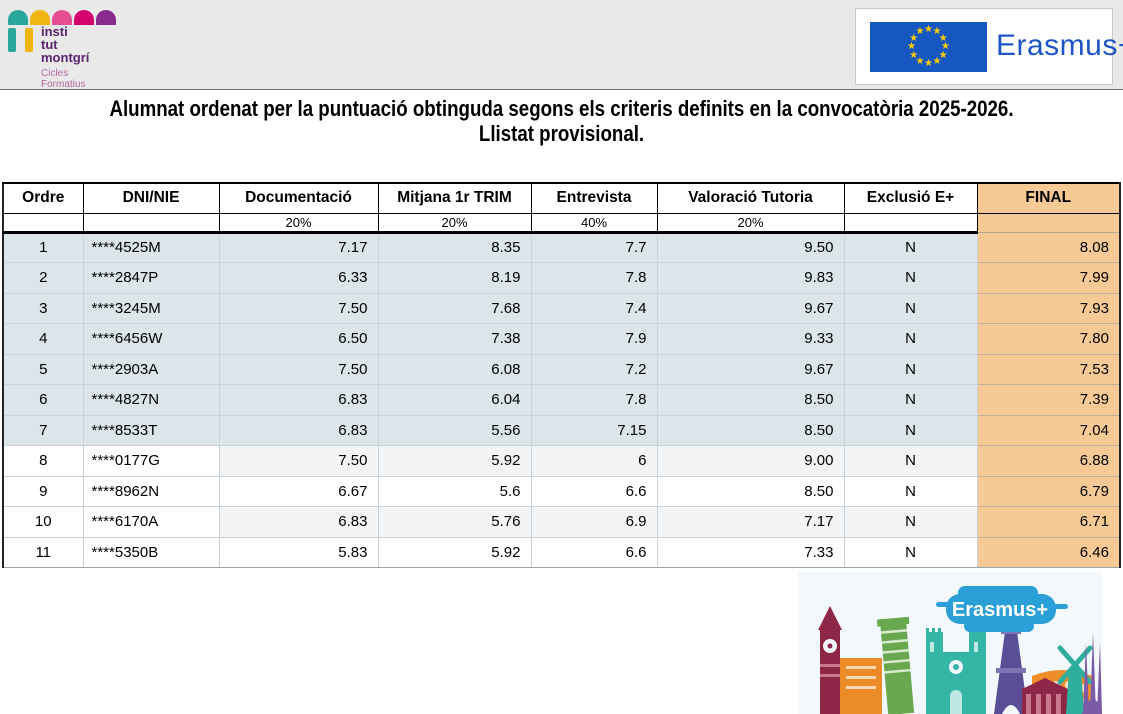  What do you see at coordinates (454, 491) in the screenshot?
I see `cell-mitjana: 5.6` at bounding box center [454, 491].